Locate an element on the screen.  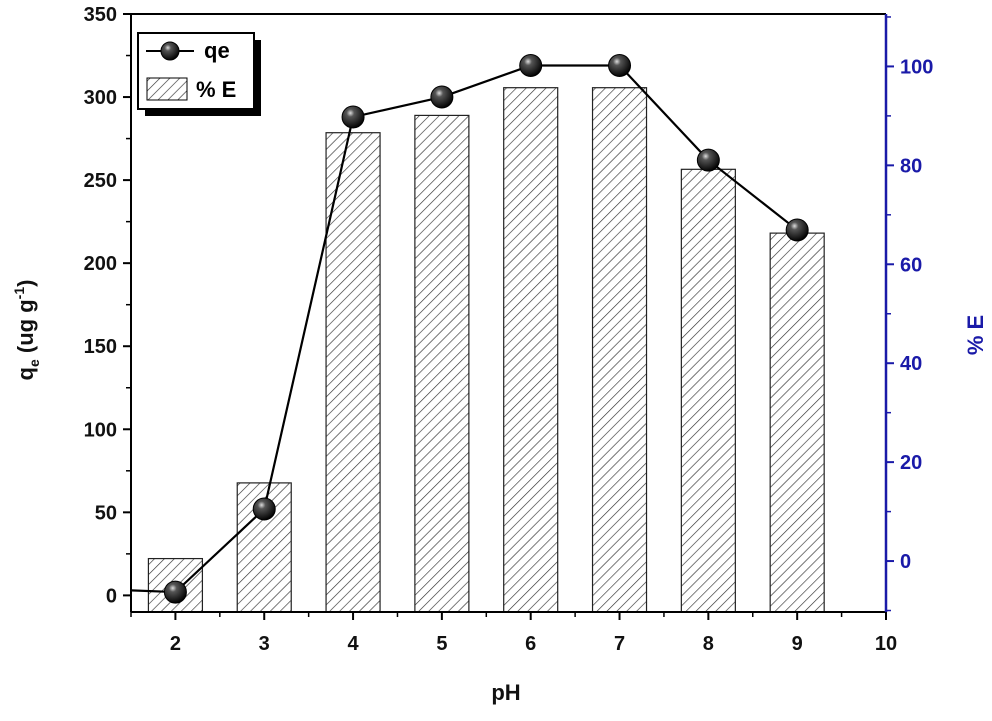
x-tick-label: 5 is located at coordinates (441, 644).